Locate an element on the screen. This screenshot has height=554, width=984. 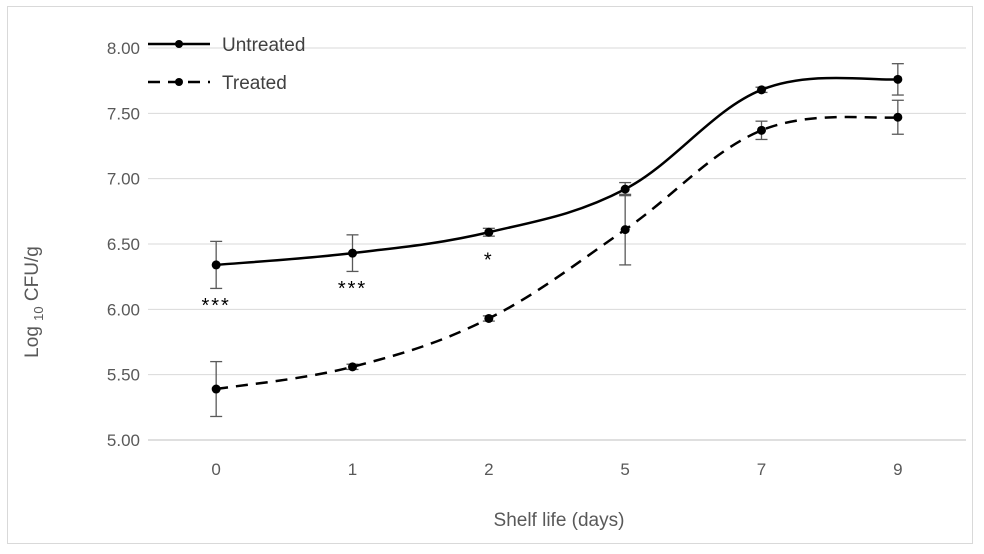
x-axis-tick-labels: 0 1 2 5 7 9 is located at coordinates (556, 469).